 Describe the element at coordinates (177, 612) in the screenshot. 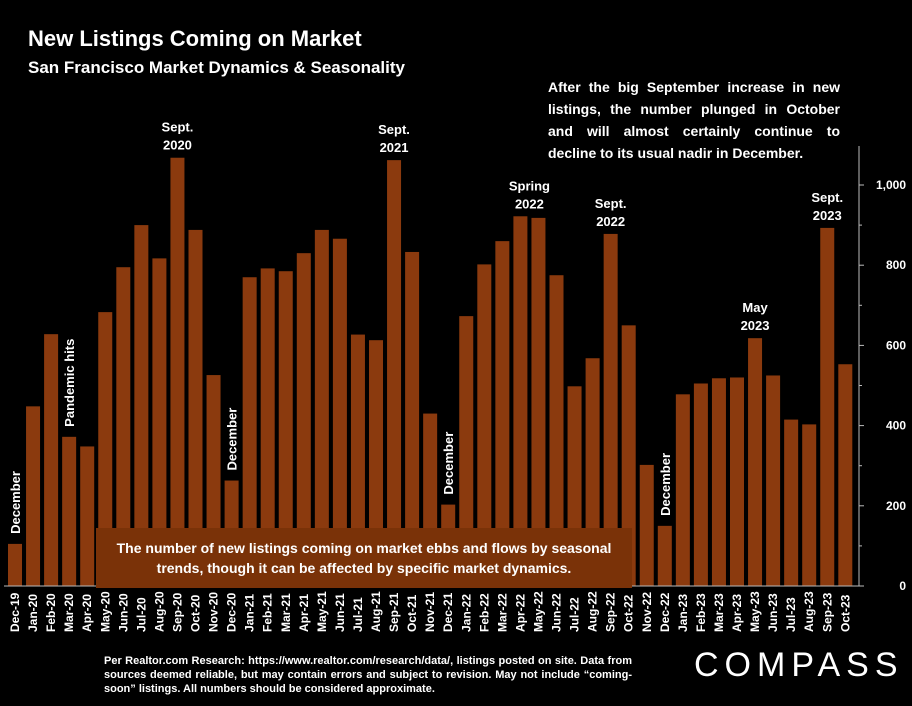

I see `x-tick-label: Sep-20` at that location.